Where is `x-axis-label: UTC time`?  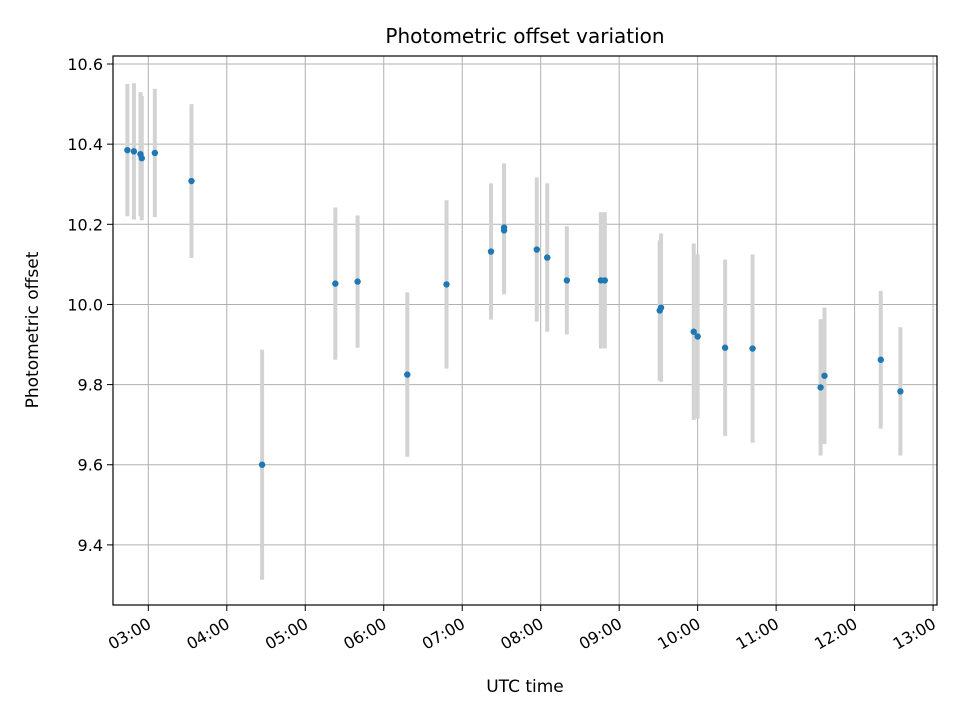 x-axis-label: UTC time is located at coordinates (525, 687).